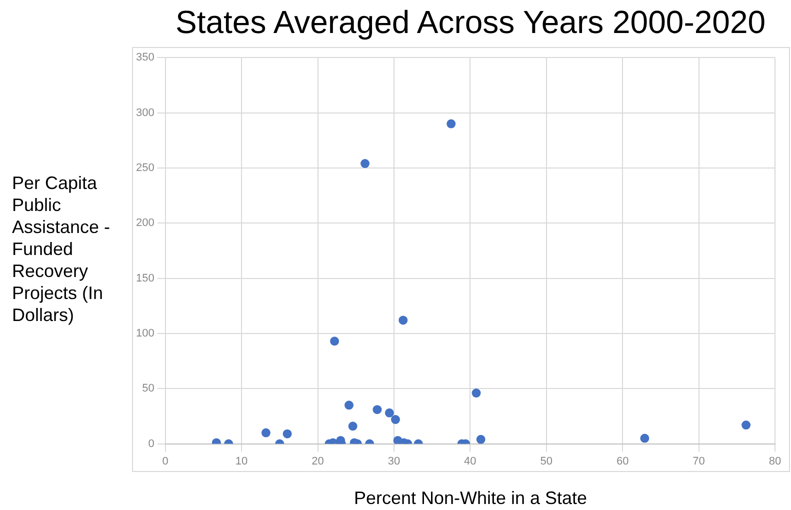 This screenshot has width=791, height=510. I want to click on y-tick-label: 150, so click(145, 278).